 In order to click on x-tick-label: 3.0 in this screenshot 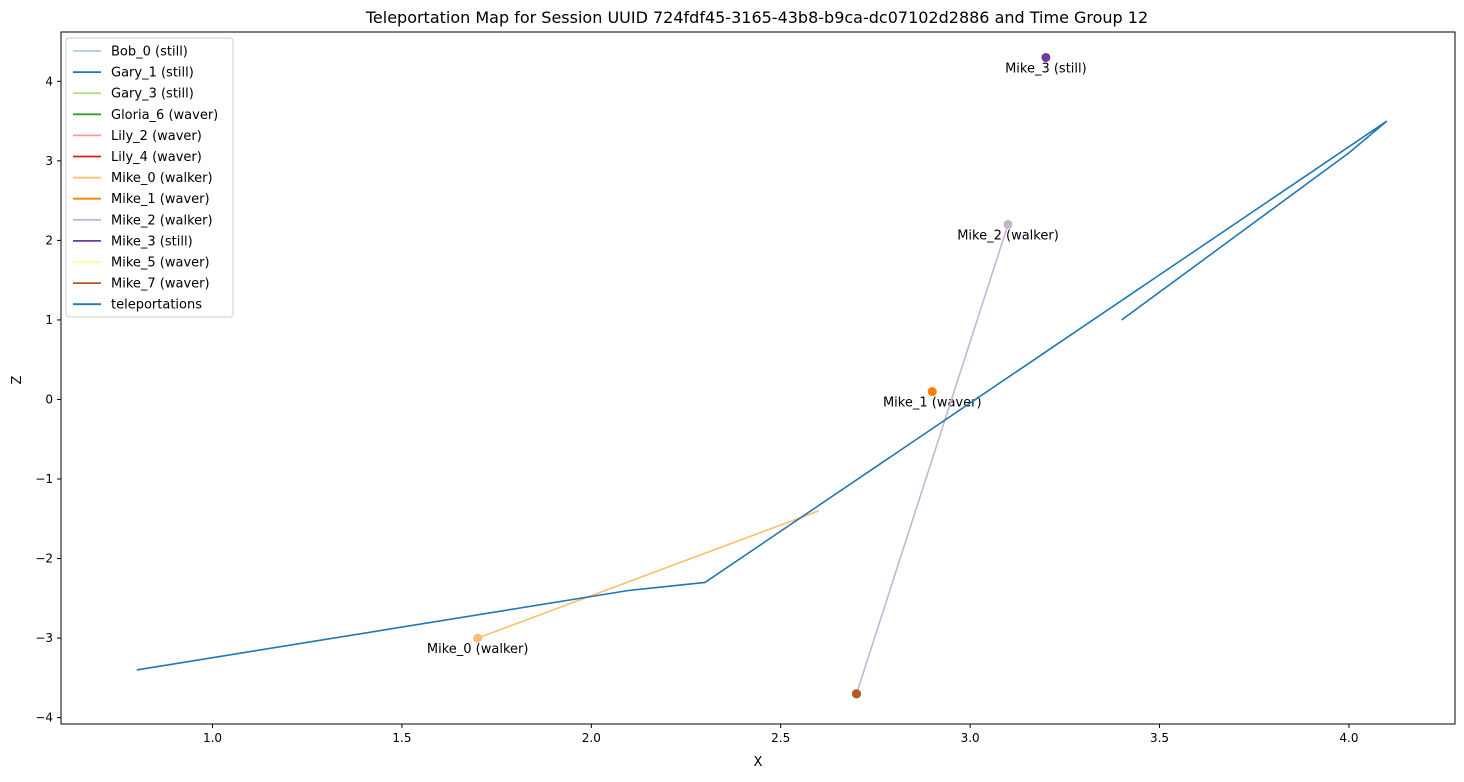, I will do `click(970, 738)`.